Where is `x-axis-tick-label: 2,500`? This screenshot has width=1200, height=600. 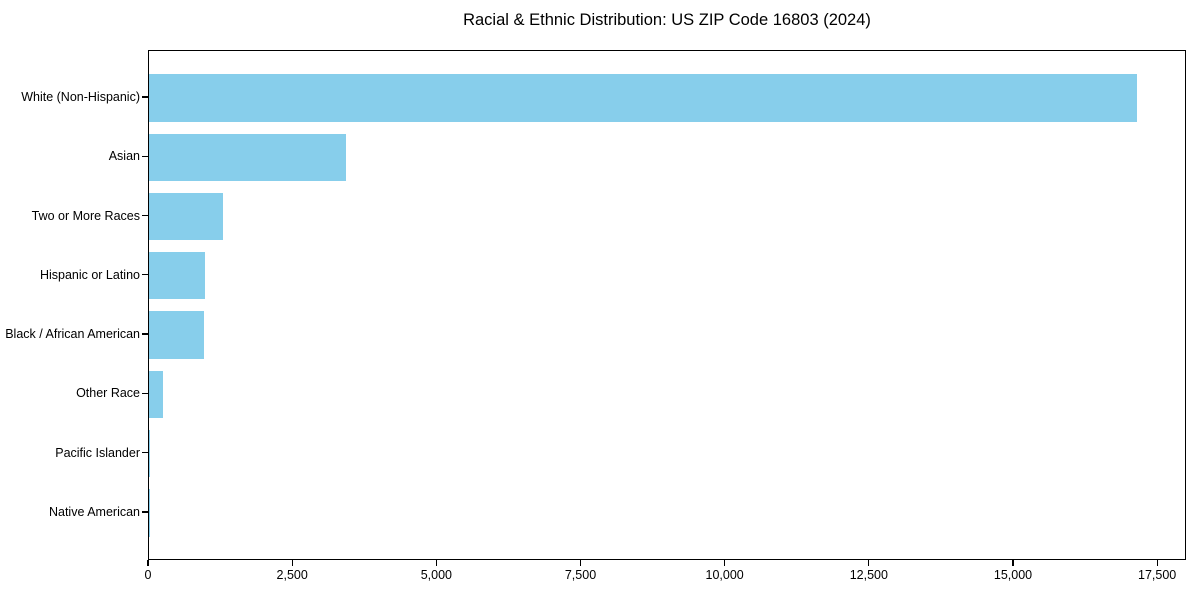
x-axis-tick-label: 2,500 is located at coordinates (292, 575).